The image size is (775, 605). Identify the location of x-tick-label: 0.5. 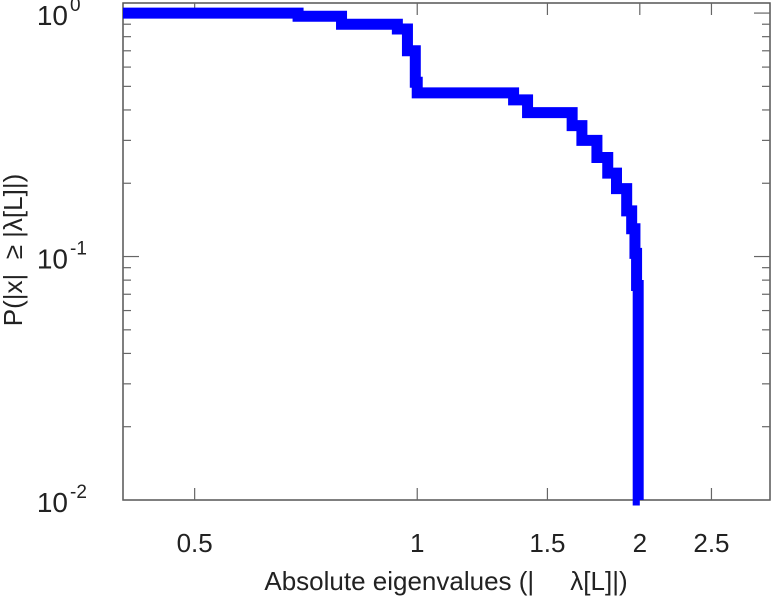
(195, 543).